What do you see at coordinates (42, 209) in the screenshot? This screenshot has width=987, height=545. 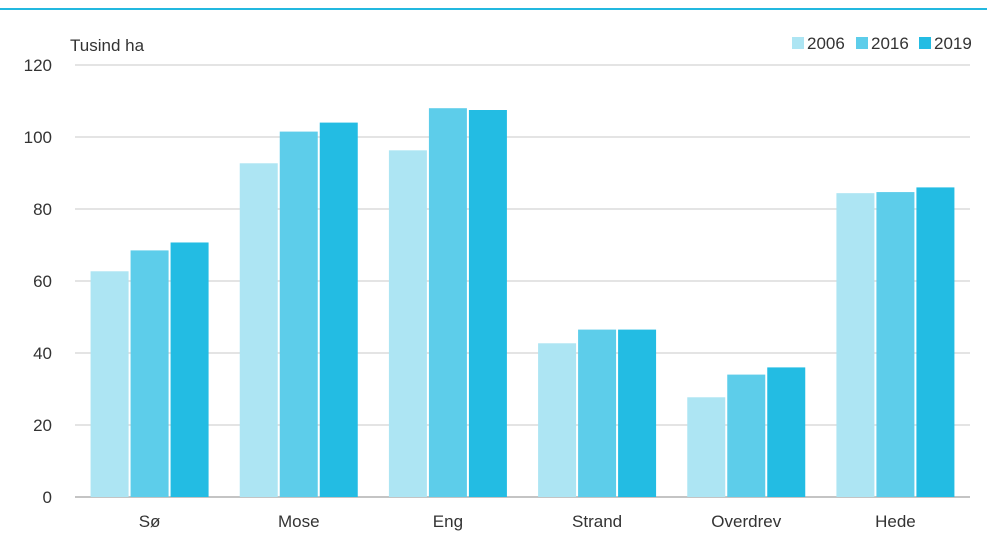 I see `y-tick-label: 80` at bounding box center [42, 209].